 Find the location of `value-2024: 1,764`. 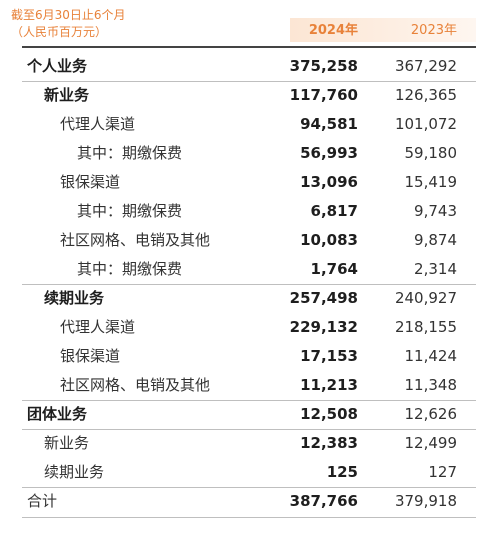

value-2024: 1,764 is located at coordinates (334, 269).